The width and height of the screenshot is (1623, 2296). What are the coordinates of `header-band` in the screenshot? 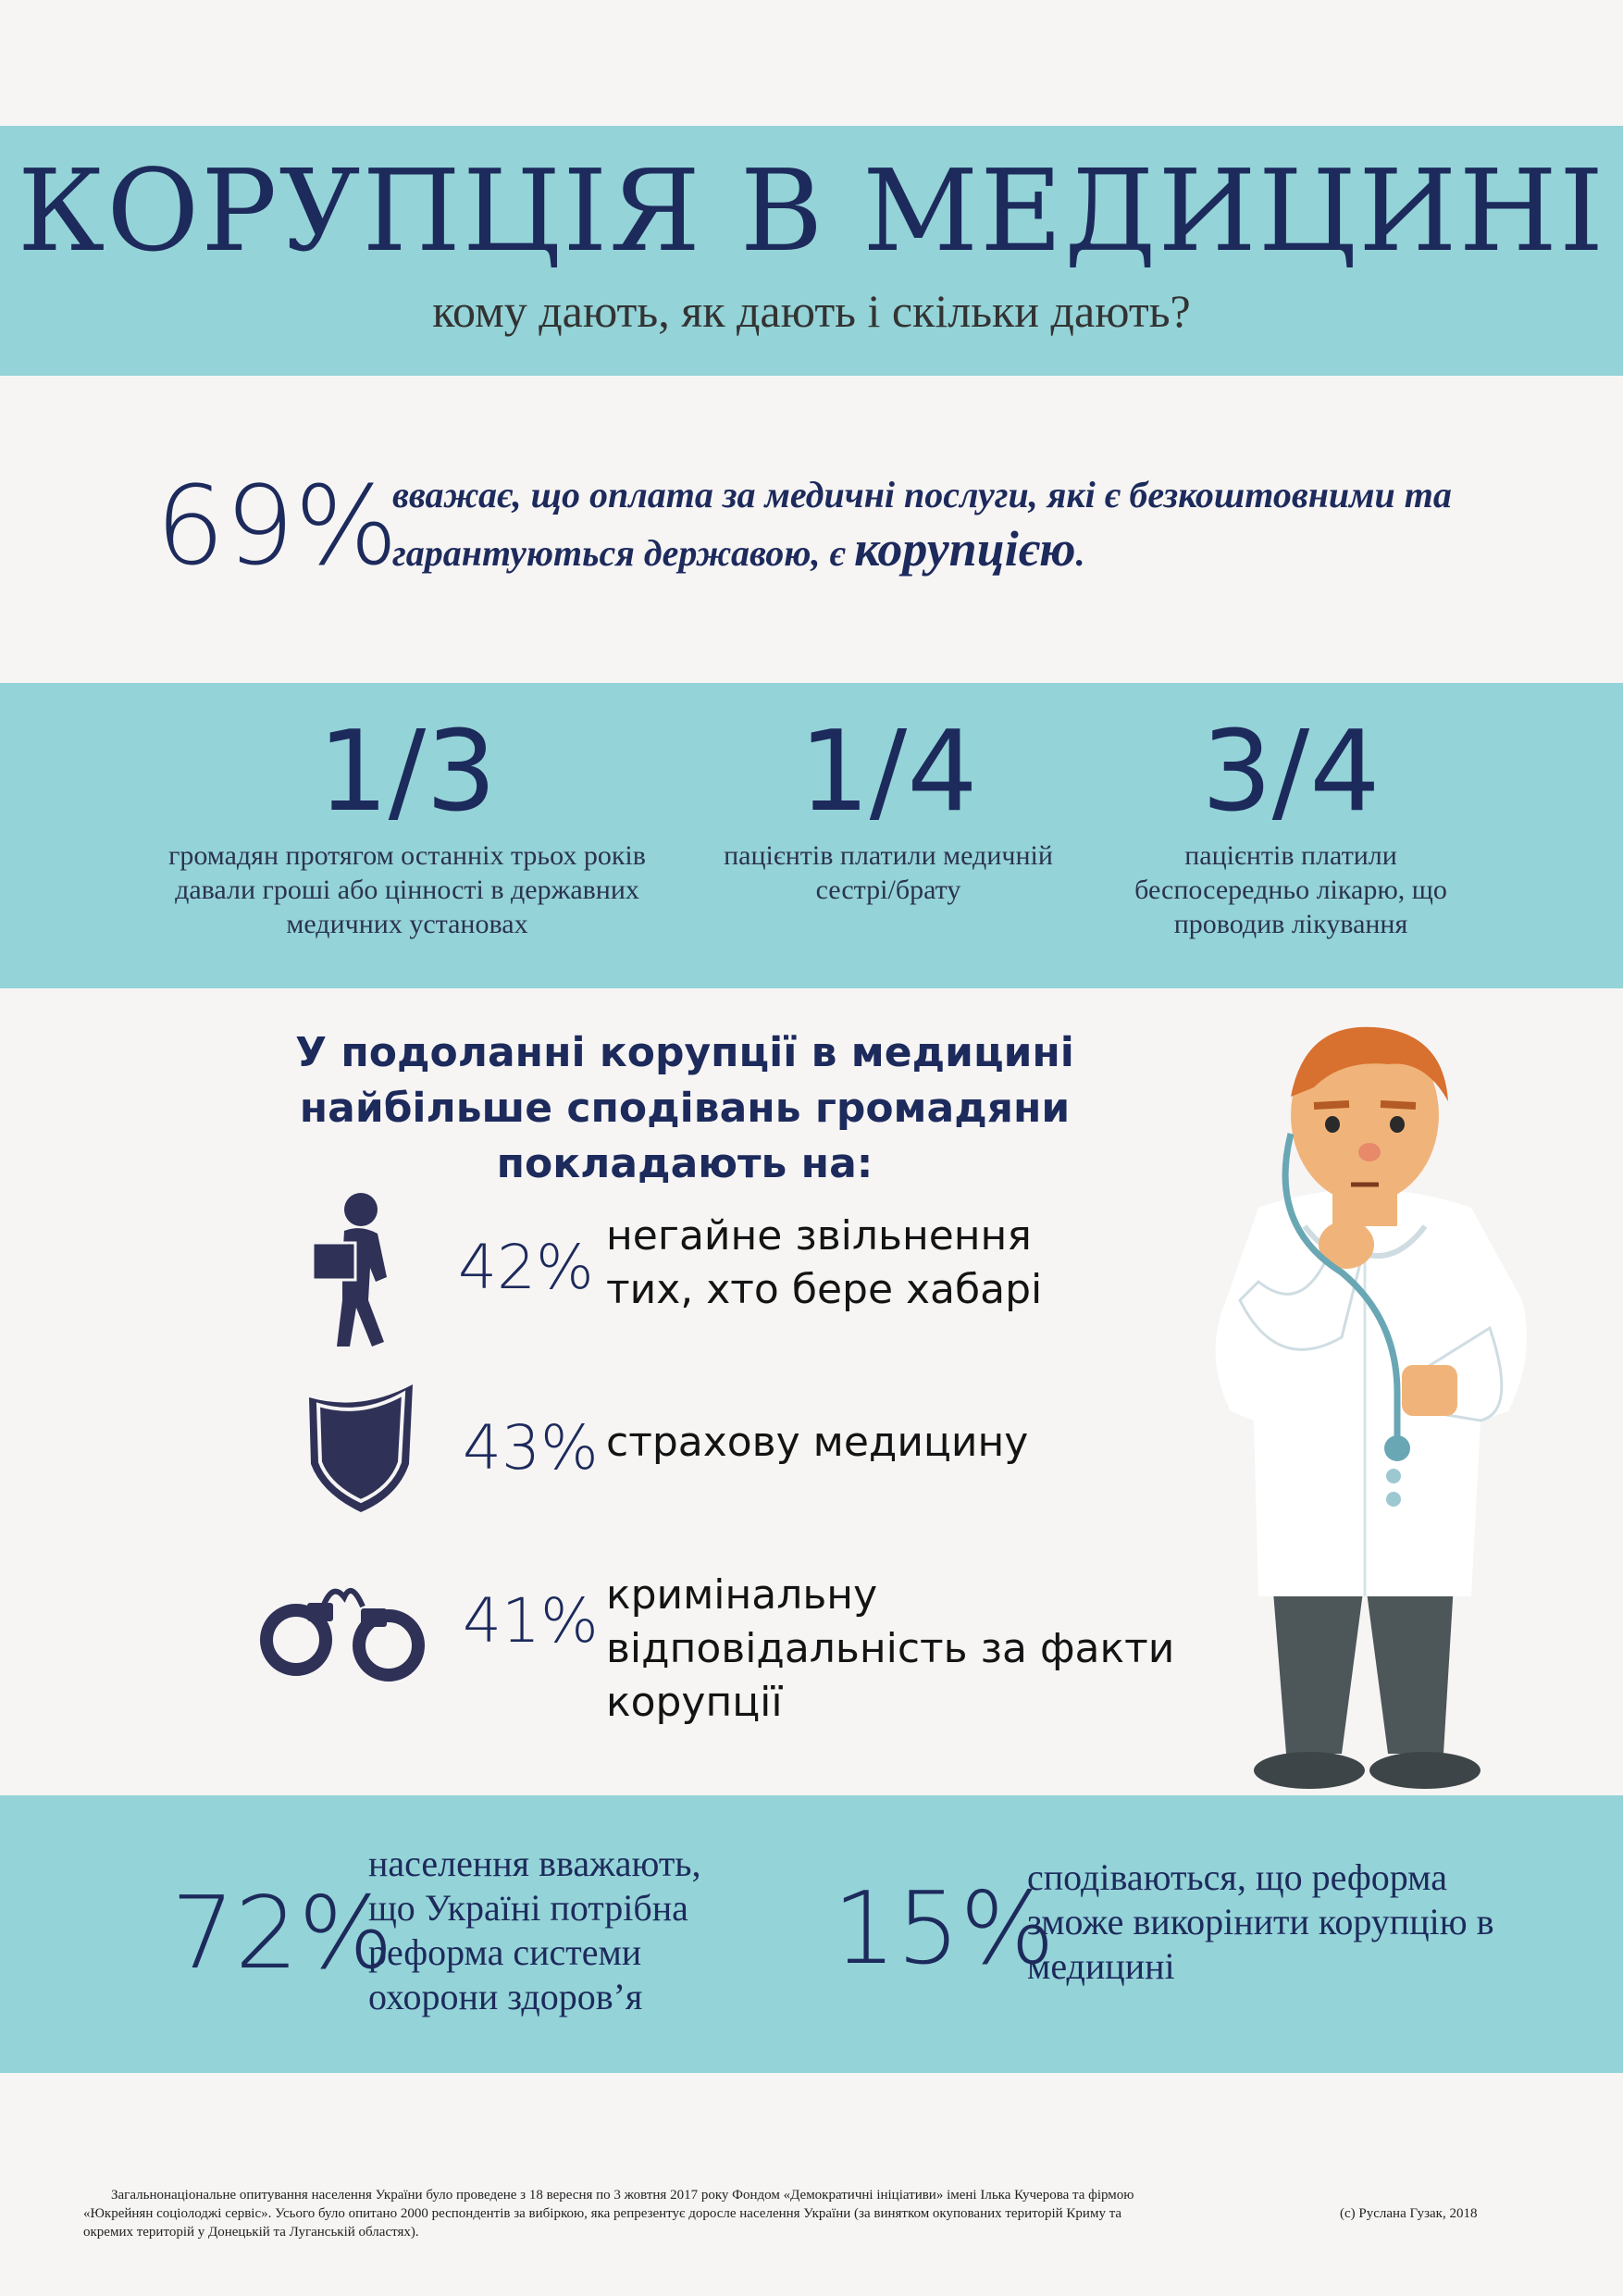 It's located at (811, 251).